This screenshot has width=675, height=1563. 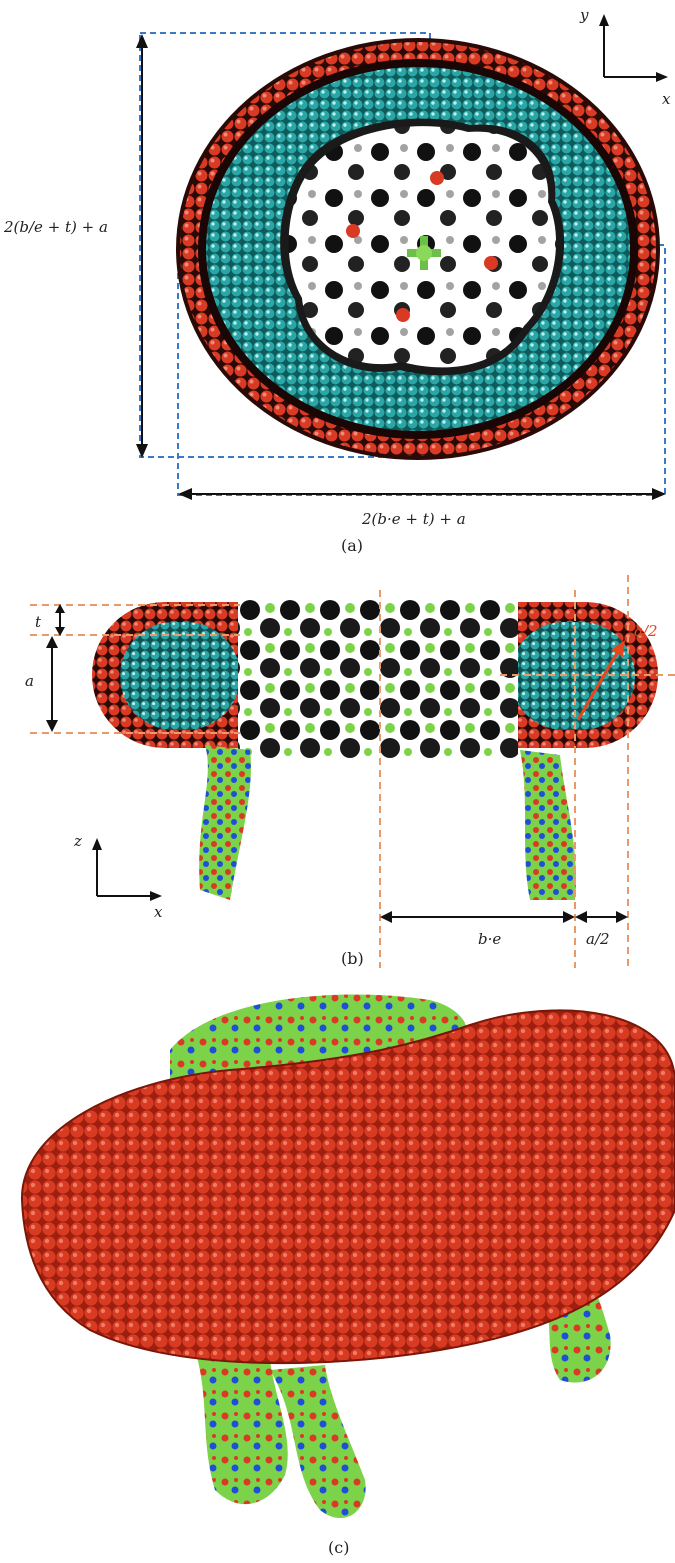 I want to click on vertical-dimension-arrow, so click(x=142, y=246).